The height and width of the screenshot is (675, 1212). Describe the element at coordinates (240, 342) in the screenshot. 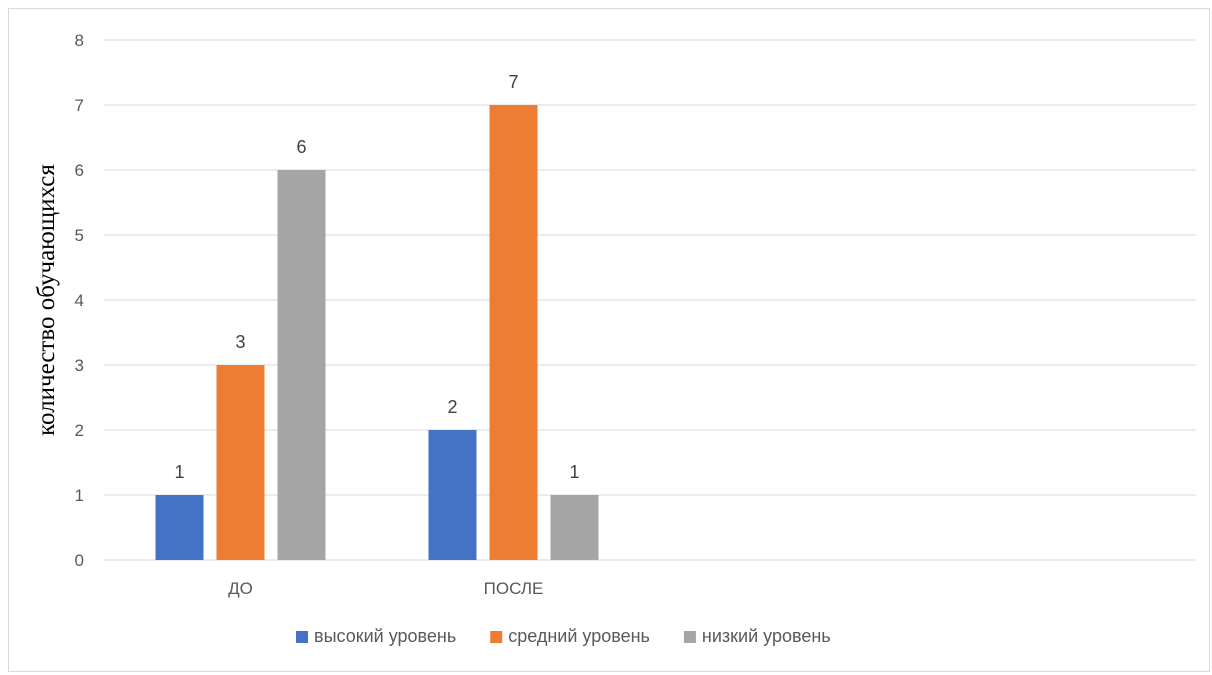

I see `data-label: 3` at that location.